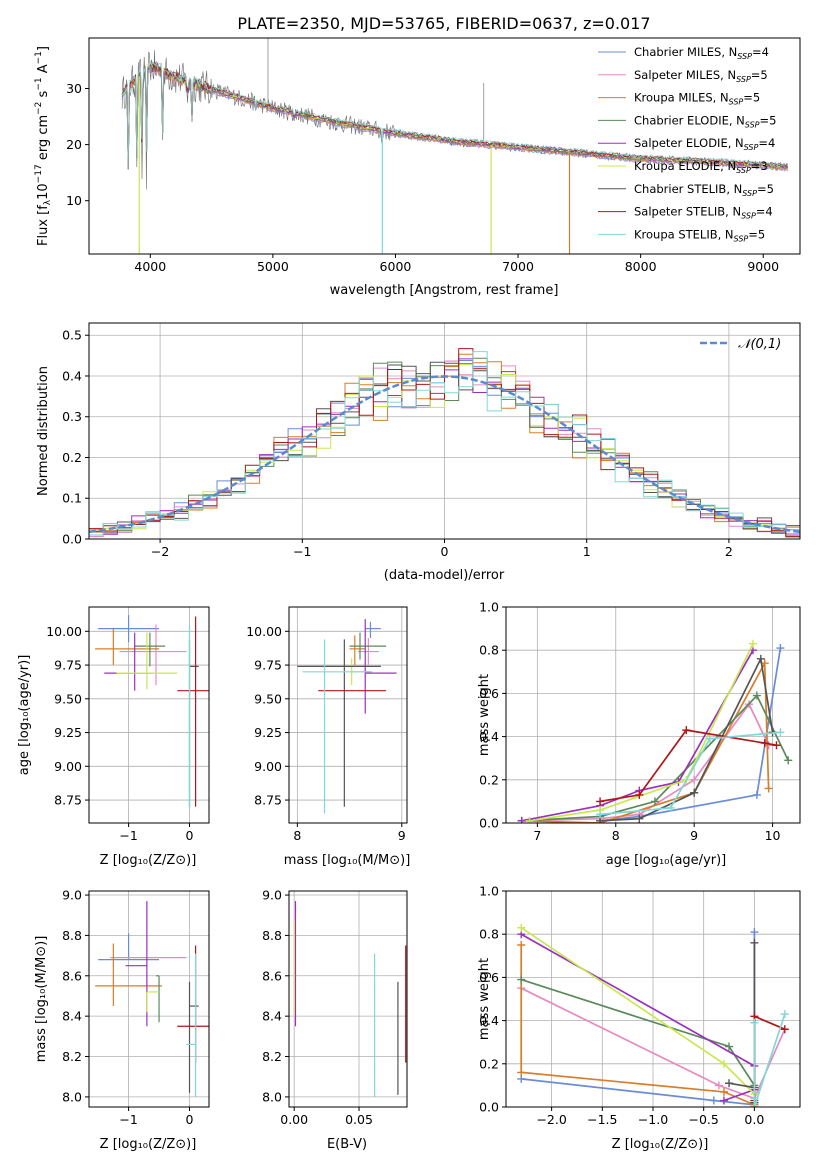  I want to click on series-chabrier-elodie, so click(655, 757).